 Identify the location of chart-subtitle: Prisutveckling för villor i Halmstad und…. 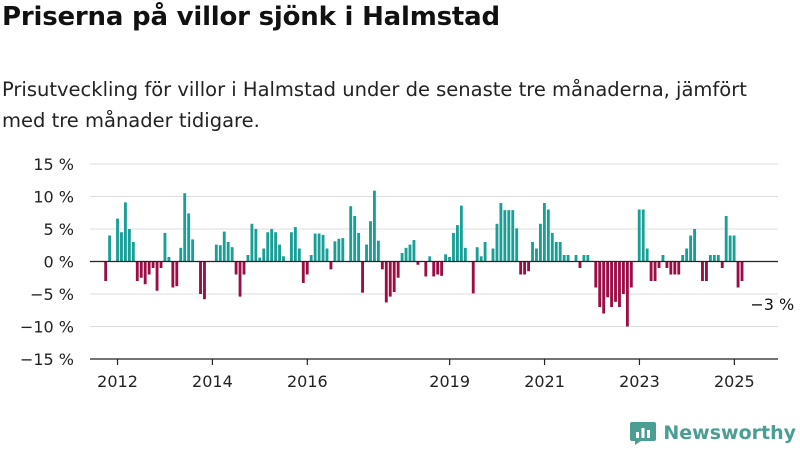
(374, 105).